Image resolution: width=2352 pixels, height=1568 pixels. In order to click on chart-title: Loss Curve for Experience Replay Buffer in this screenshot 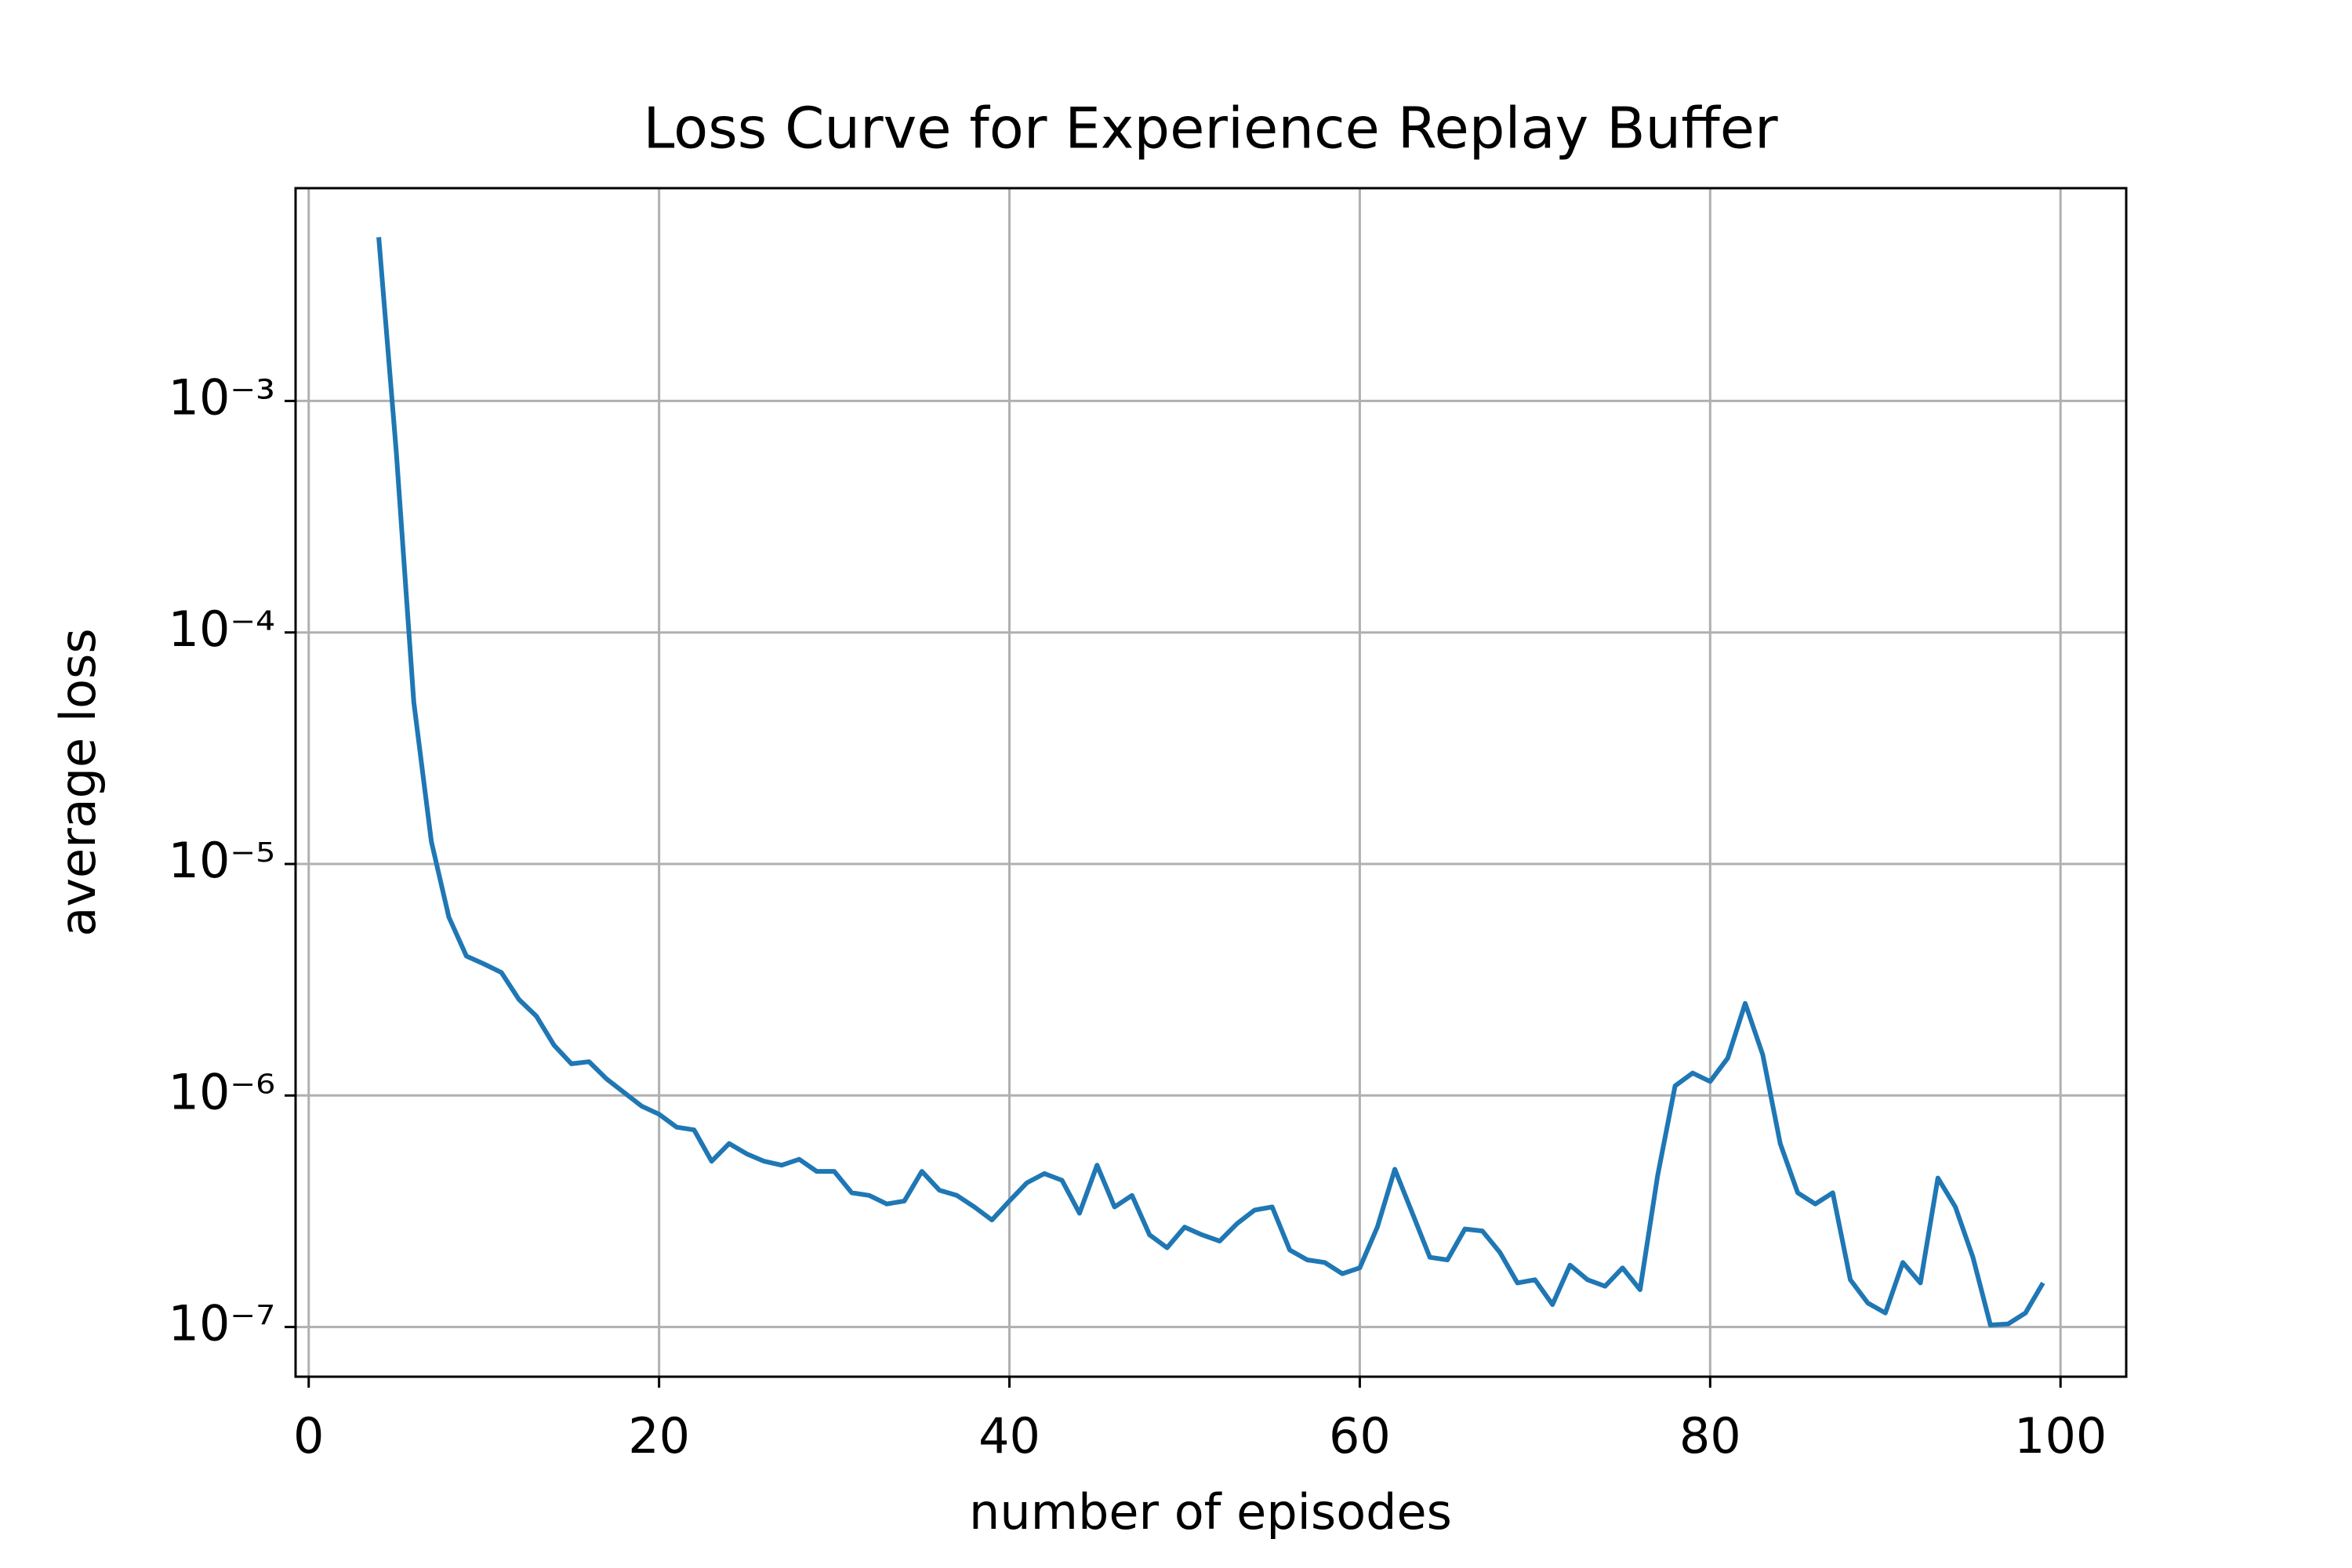, I will do `click(1210, 129)`.